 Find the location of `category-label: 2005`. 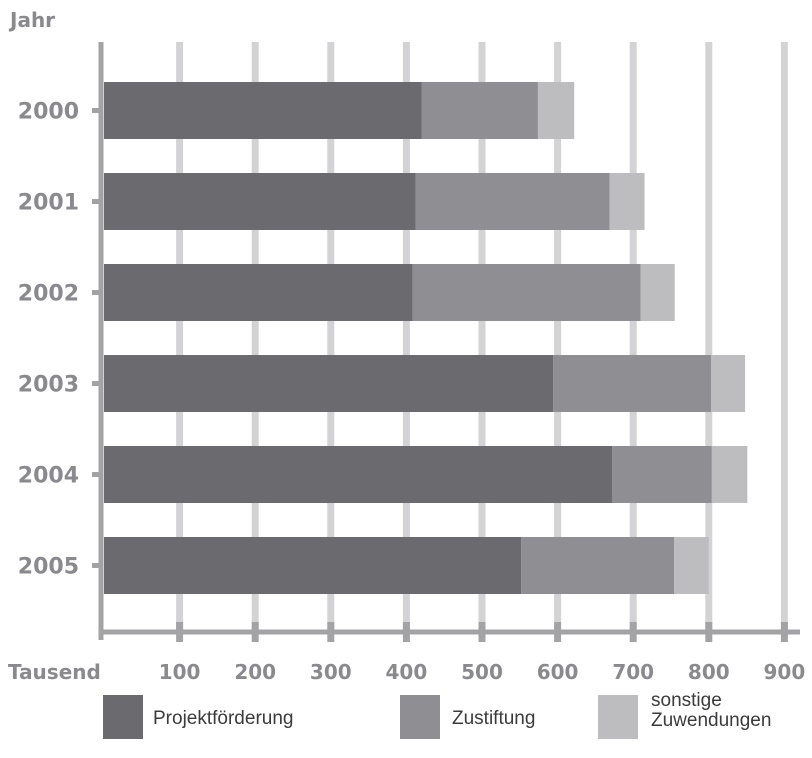

category-label: 2005 is located at coordinates (48, 567).